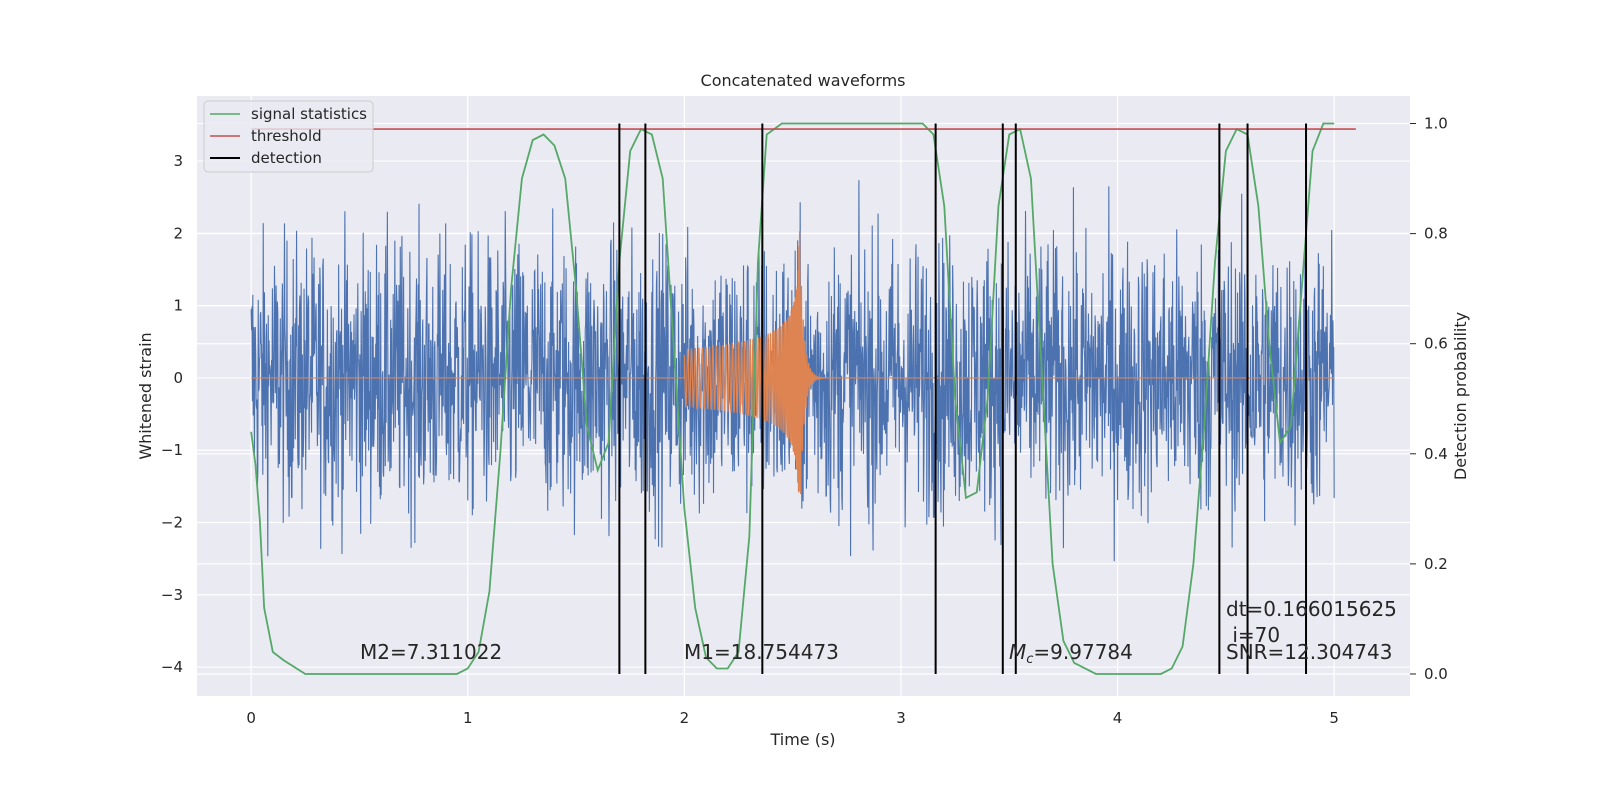 Image resolution: width=1600 pixels, height=800 pixels. What do you see at coordinates (309, 114) in the screenshot?
I see `legend-label-signal-statistics: signal statistics` at bounding box center [309, 114].